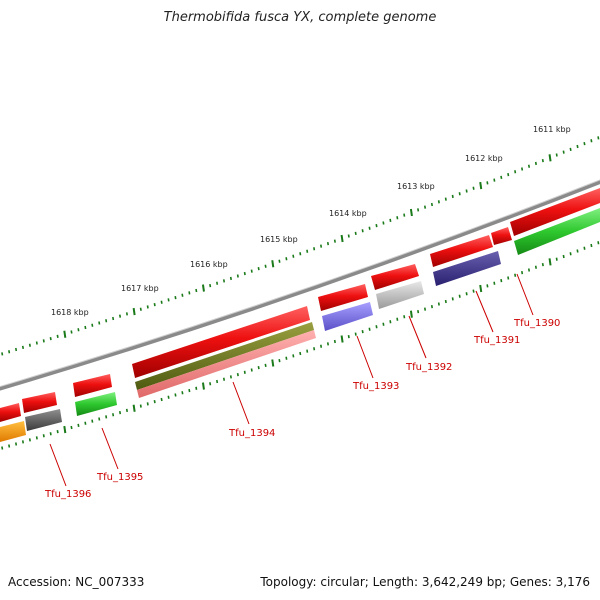 The width and height of the screenshot is (600, 600). Describe the element at coordinates (67, 494) in the screenshot. I see `gene-label-tfu-1396: Tfu_1396` at that location.